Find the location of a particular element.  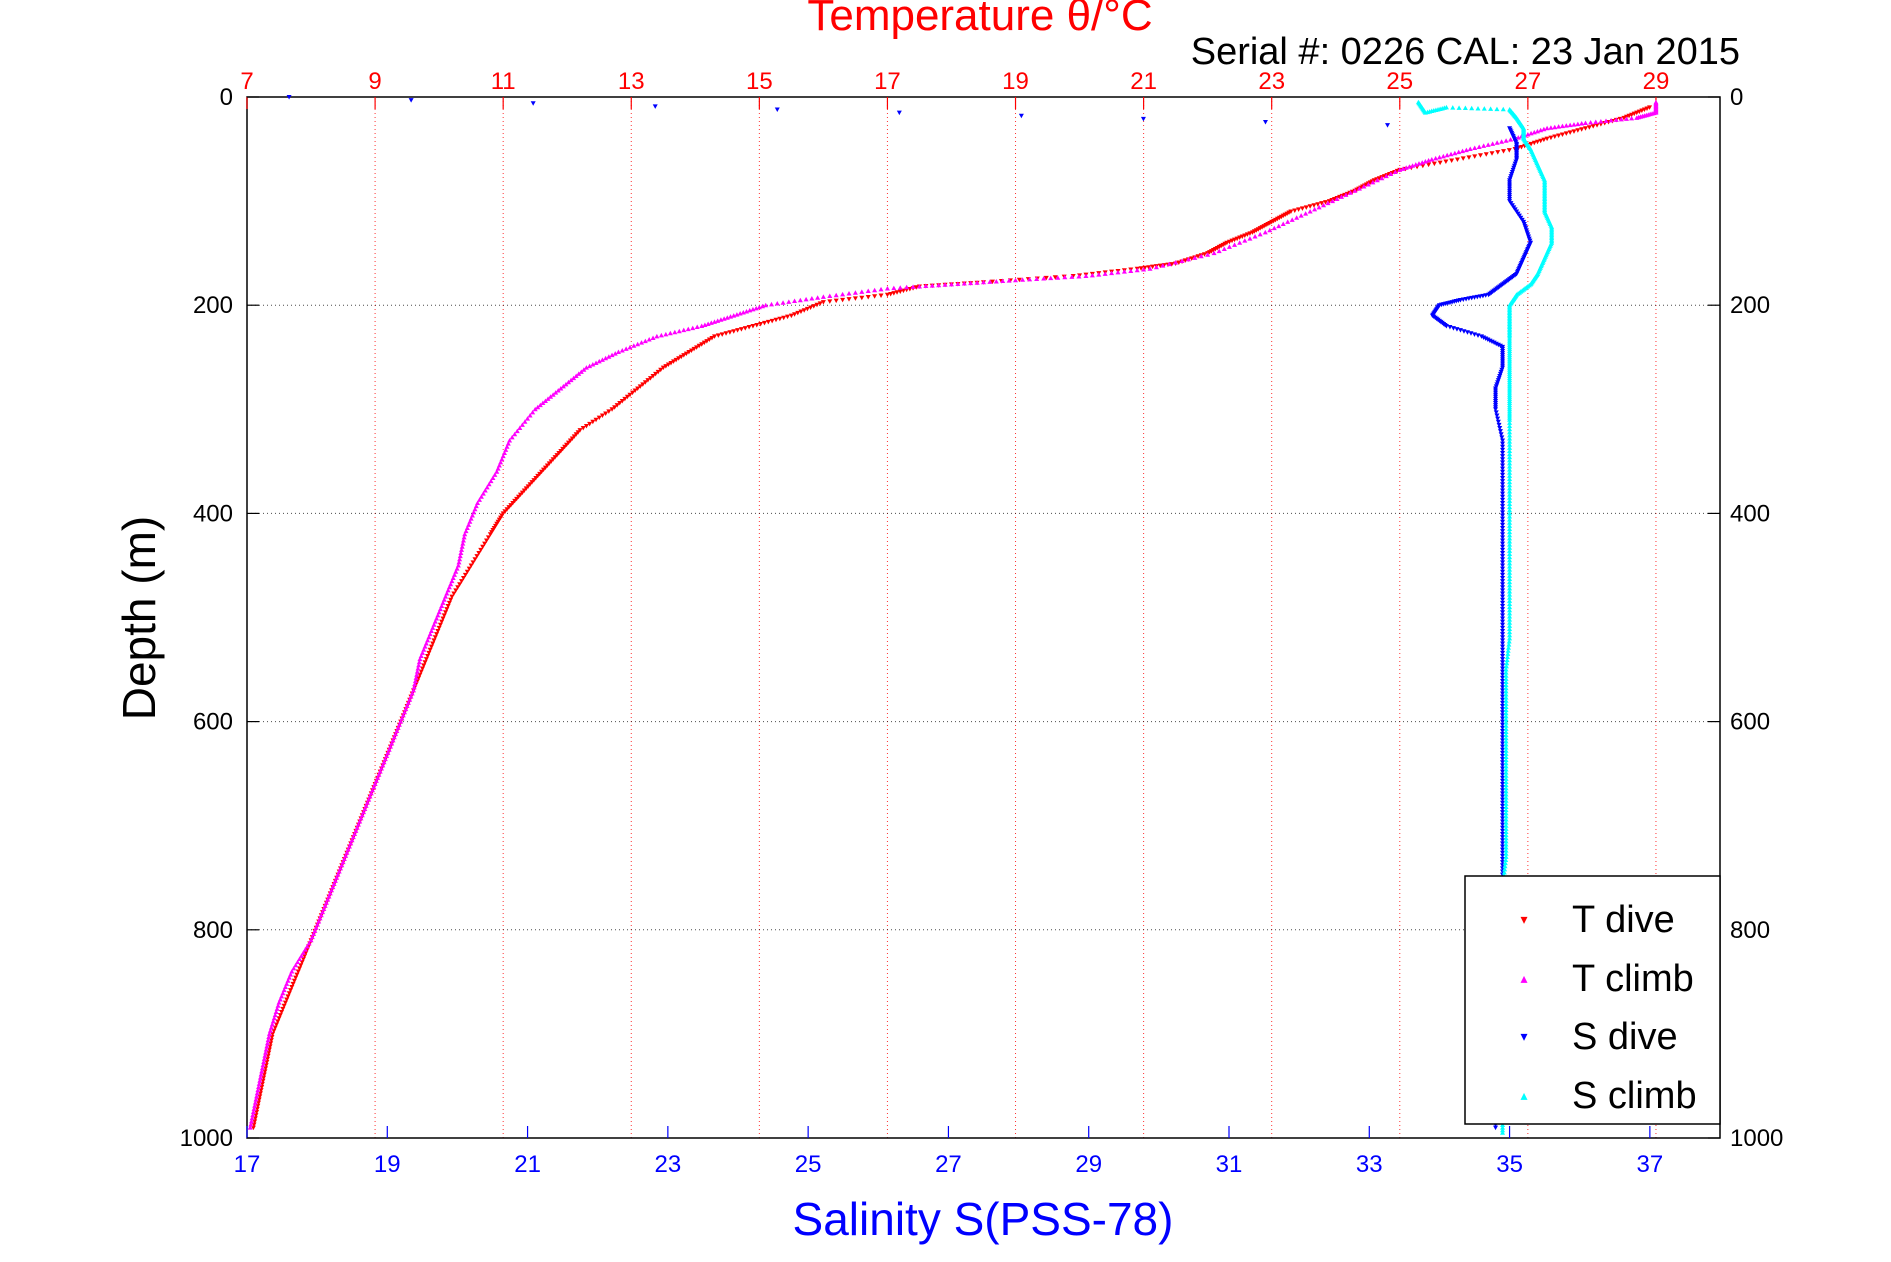

tick-label-right: 0 is located at coordinates (1736, 97).